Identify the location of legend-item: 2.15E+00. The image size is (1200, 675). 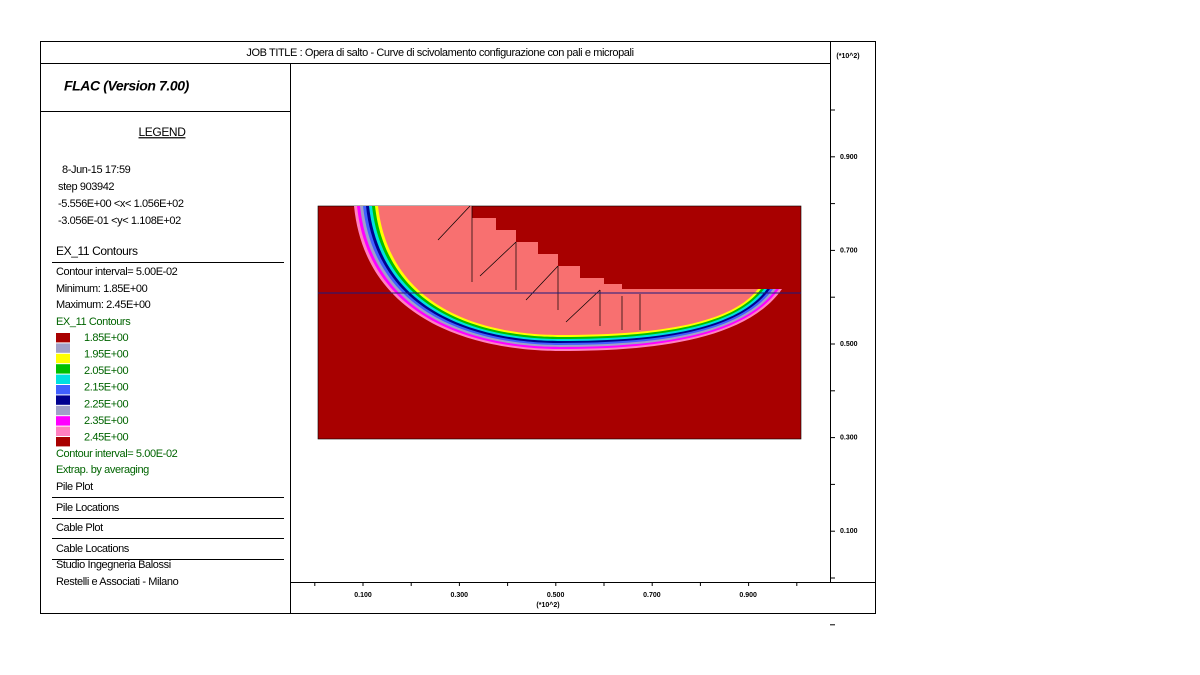
(106, 388).